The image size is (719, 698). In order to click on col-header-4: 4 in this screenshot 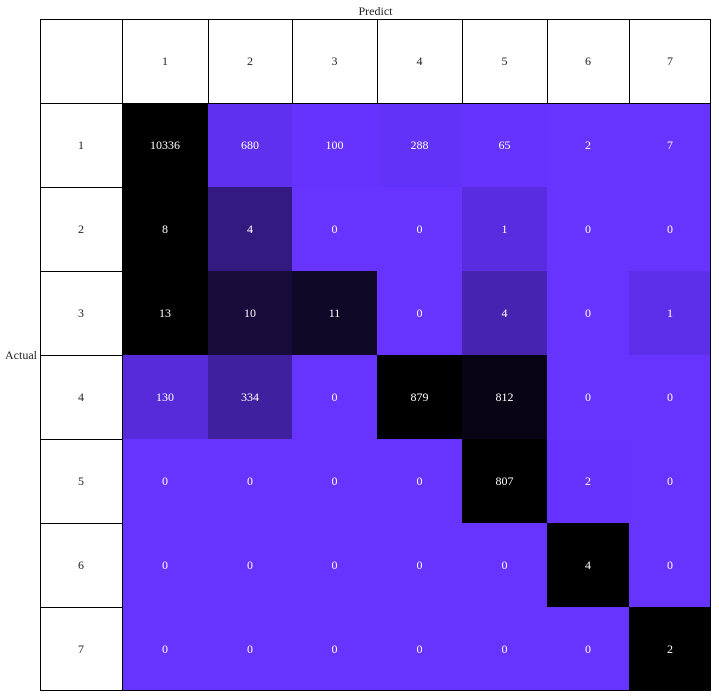, I will do `click(420, 61)`.